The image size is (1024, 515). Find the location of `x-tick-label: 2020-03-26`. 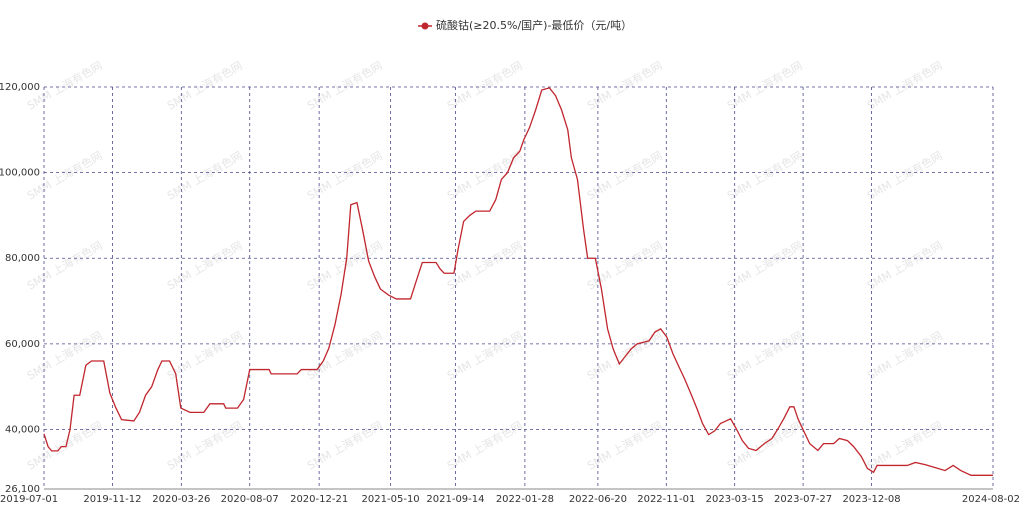

x-tick-label: 2020-03-26 is located at coordinates (181, 499).